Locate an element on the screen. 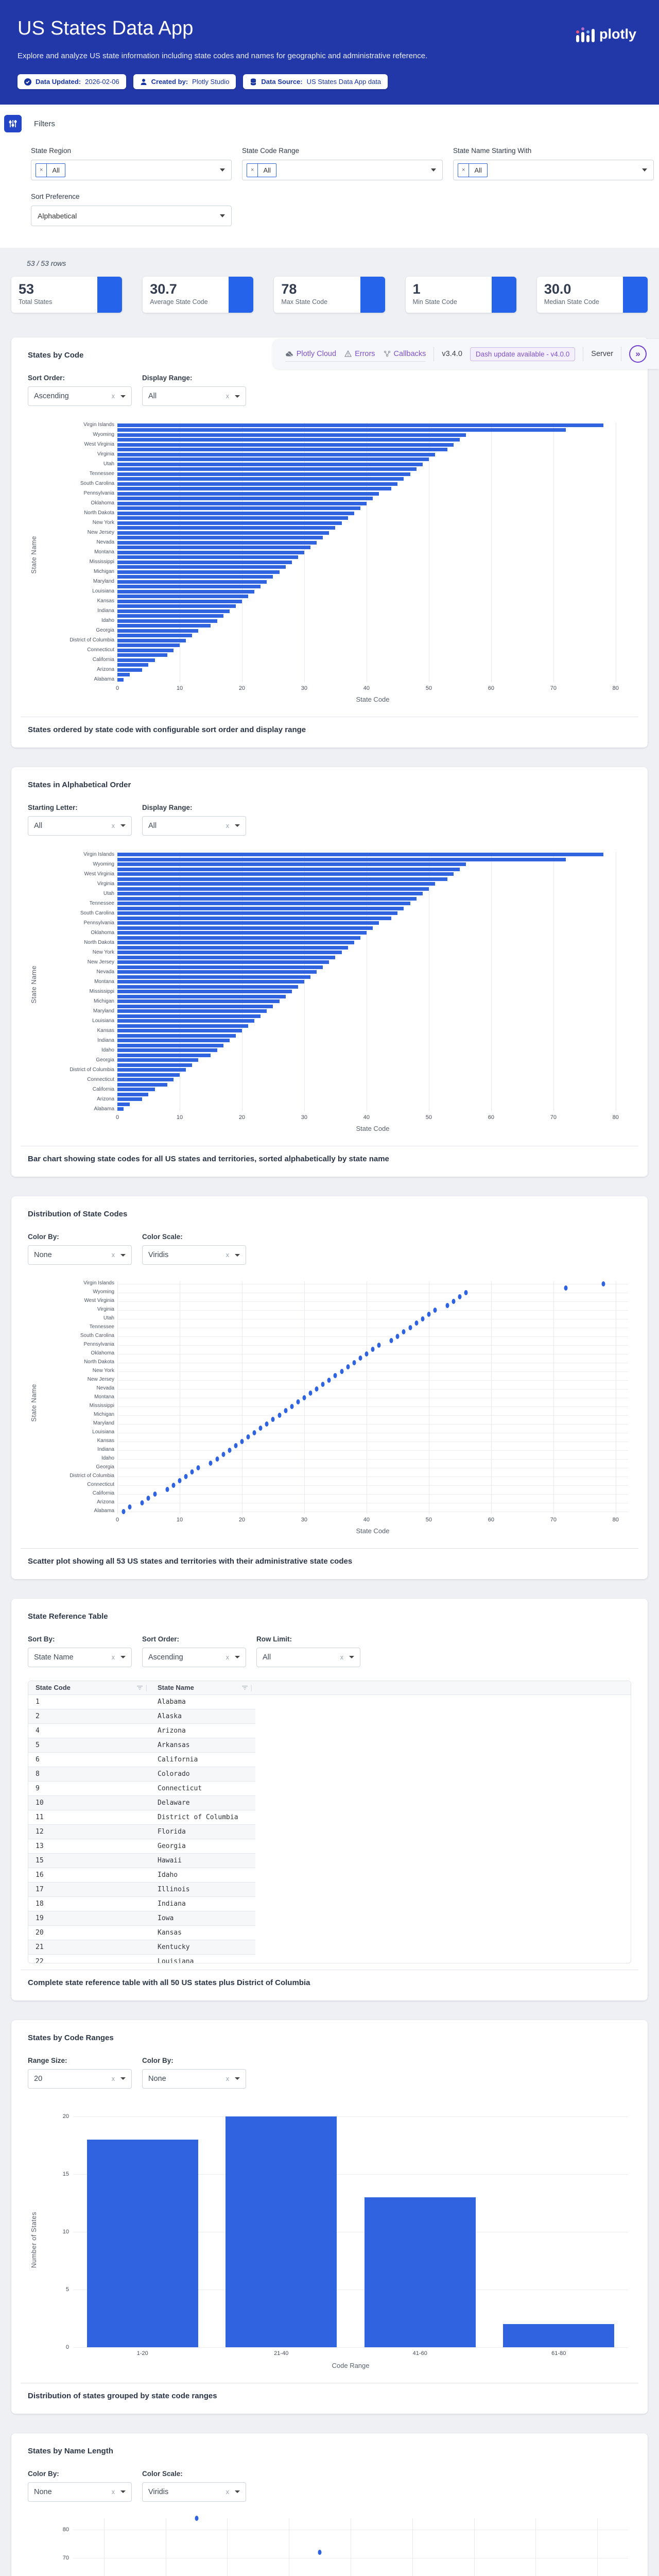 The height and width of the screenshot is (2576, 659). control-group: Color By: None x is located at coordinates (194, 2073).